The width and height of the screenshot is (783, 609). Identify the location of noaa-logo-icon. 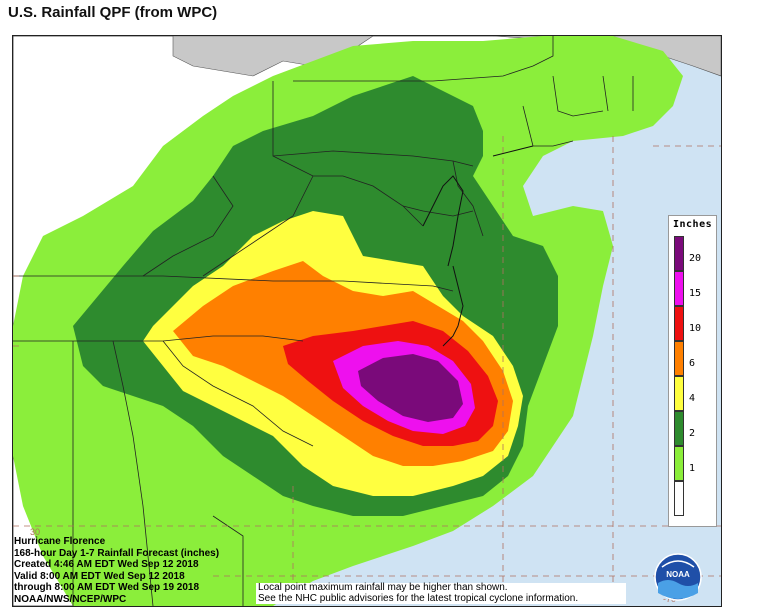
(678, 577).